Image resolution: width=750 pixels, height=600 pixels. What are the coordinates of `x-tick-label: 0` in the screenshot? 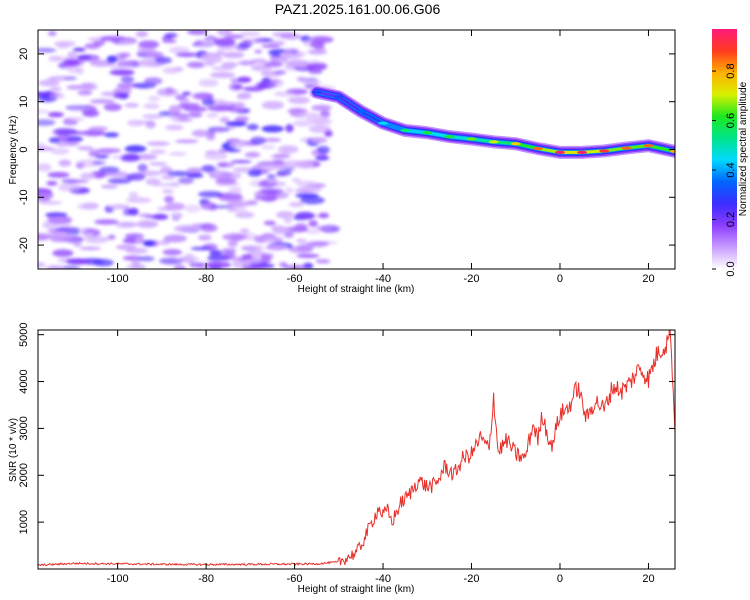 It's located at (560, 579).